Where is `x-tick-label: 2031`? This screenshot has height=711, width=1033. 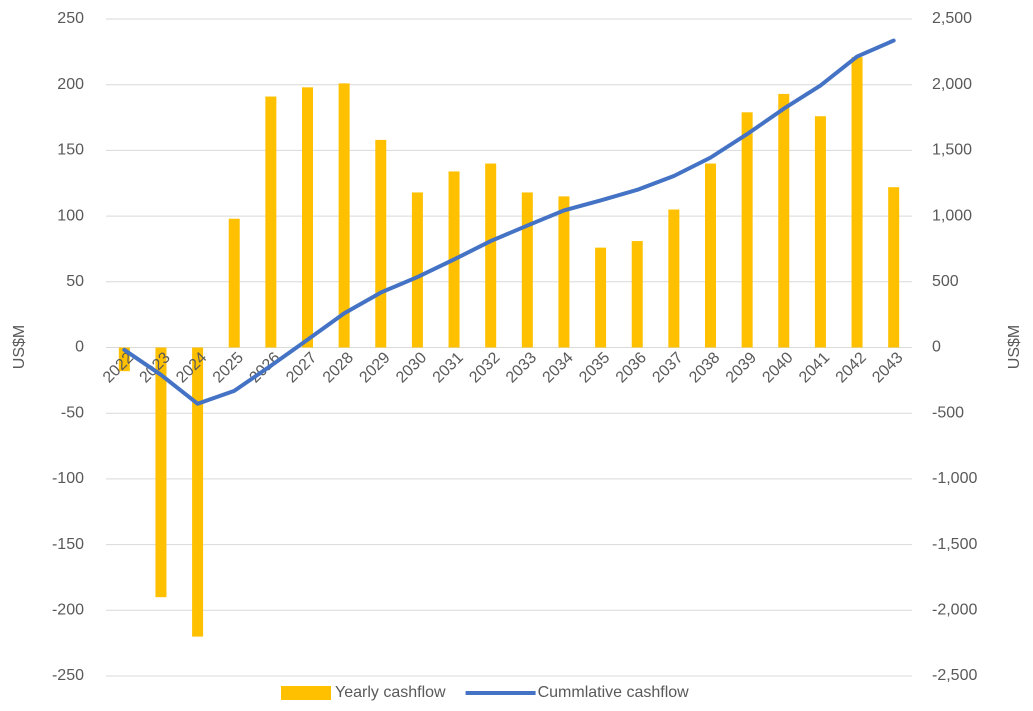 x-tick-label: 2031 is located at coordinates (448, 367).